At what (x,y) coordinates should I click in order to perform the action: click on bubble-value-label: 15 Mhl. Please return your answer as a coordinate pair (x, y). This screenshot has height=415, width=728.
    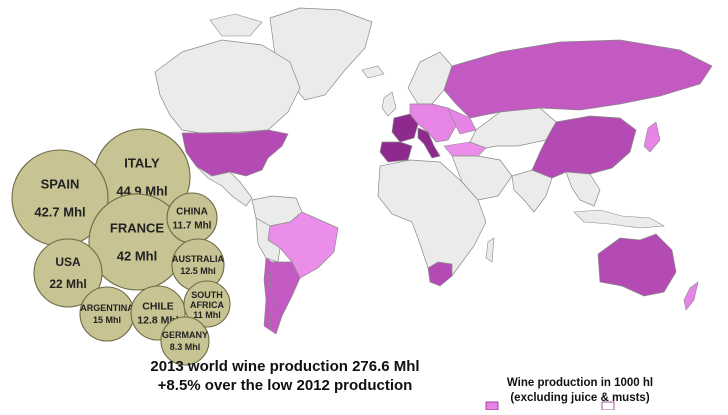
    Looking at the image, I should click on (107, 320).